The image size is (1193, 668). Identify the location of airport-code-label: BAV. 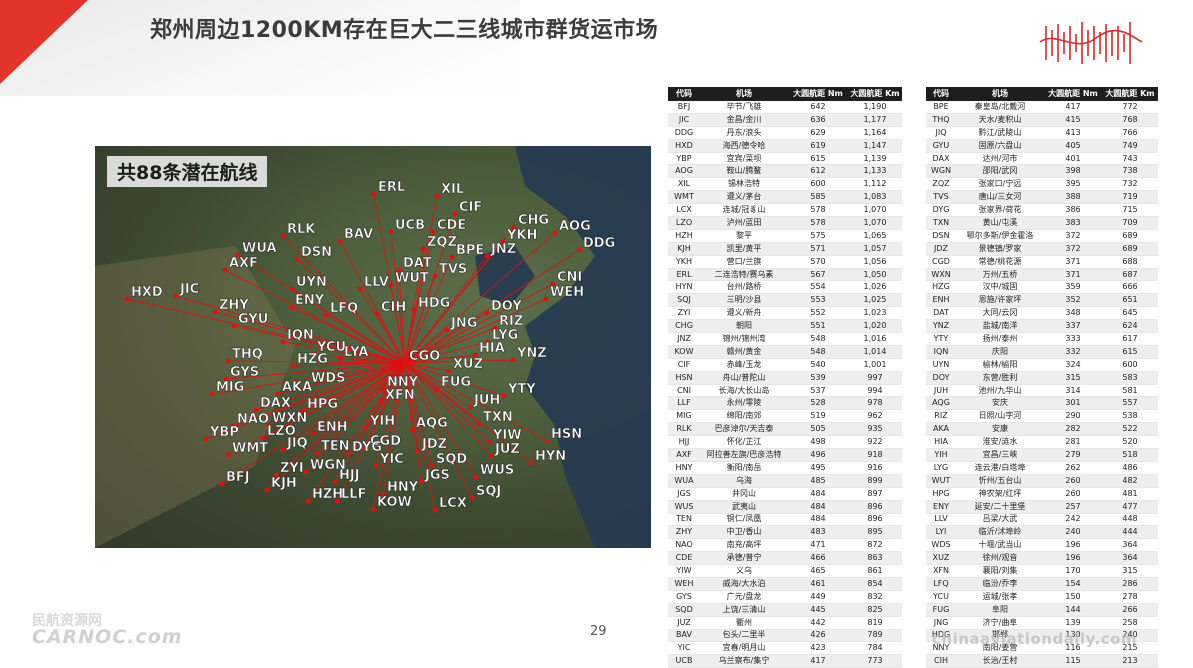
(358, 234).